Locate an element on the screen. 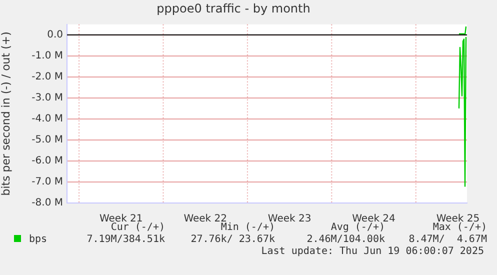  y-tick-label: -6.0 M is located at coordinates (47, 161).